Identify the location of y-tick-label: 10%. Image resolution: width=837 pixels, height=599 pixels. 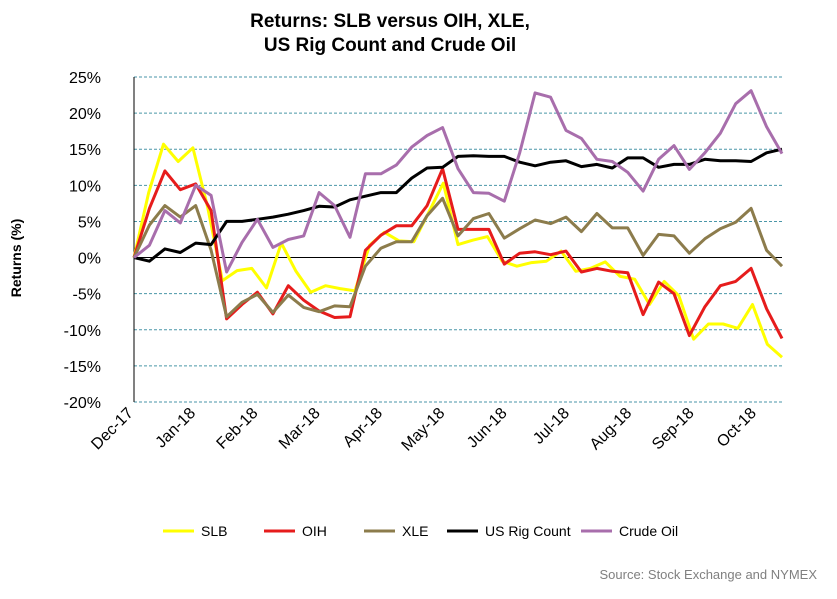
(85, 186).